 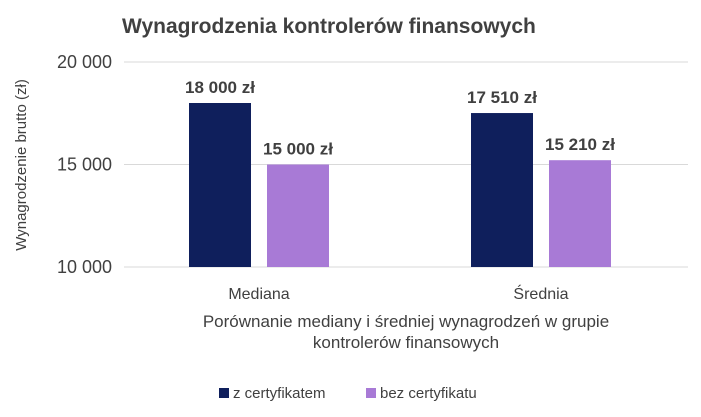 What do you see at coordinates (400, 118) in the screenshot?
I see `data-labels: 18 000 zł 15 000 zł 17 510 zł 15 210 zł` at bounding box center [400, 118].